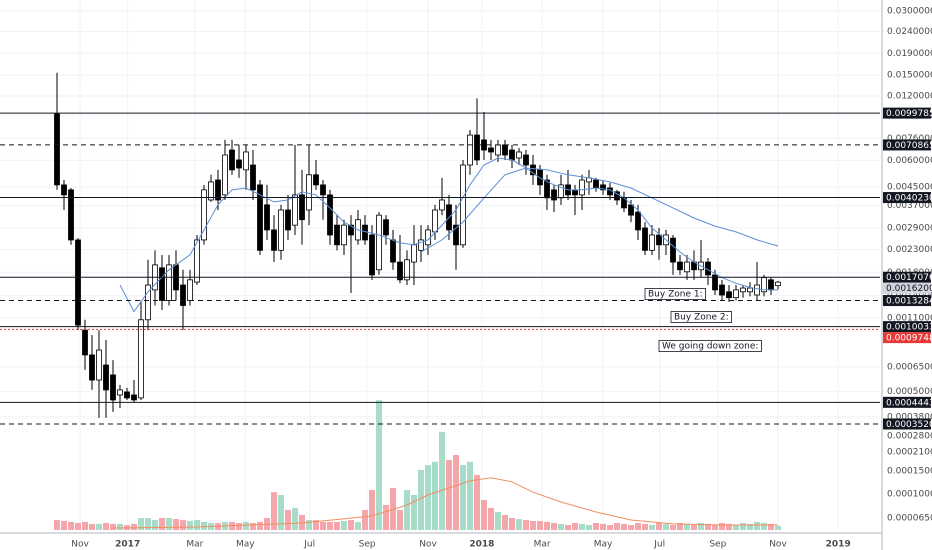  I want to click on annotation: Buy Zone 2:, so click(701, 317).